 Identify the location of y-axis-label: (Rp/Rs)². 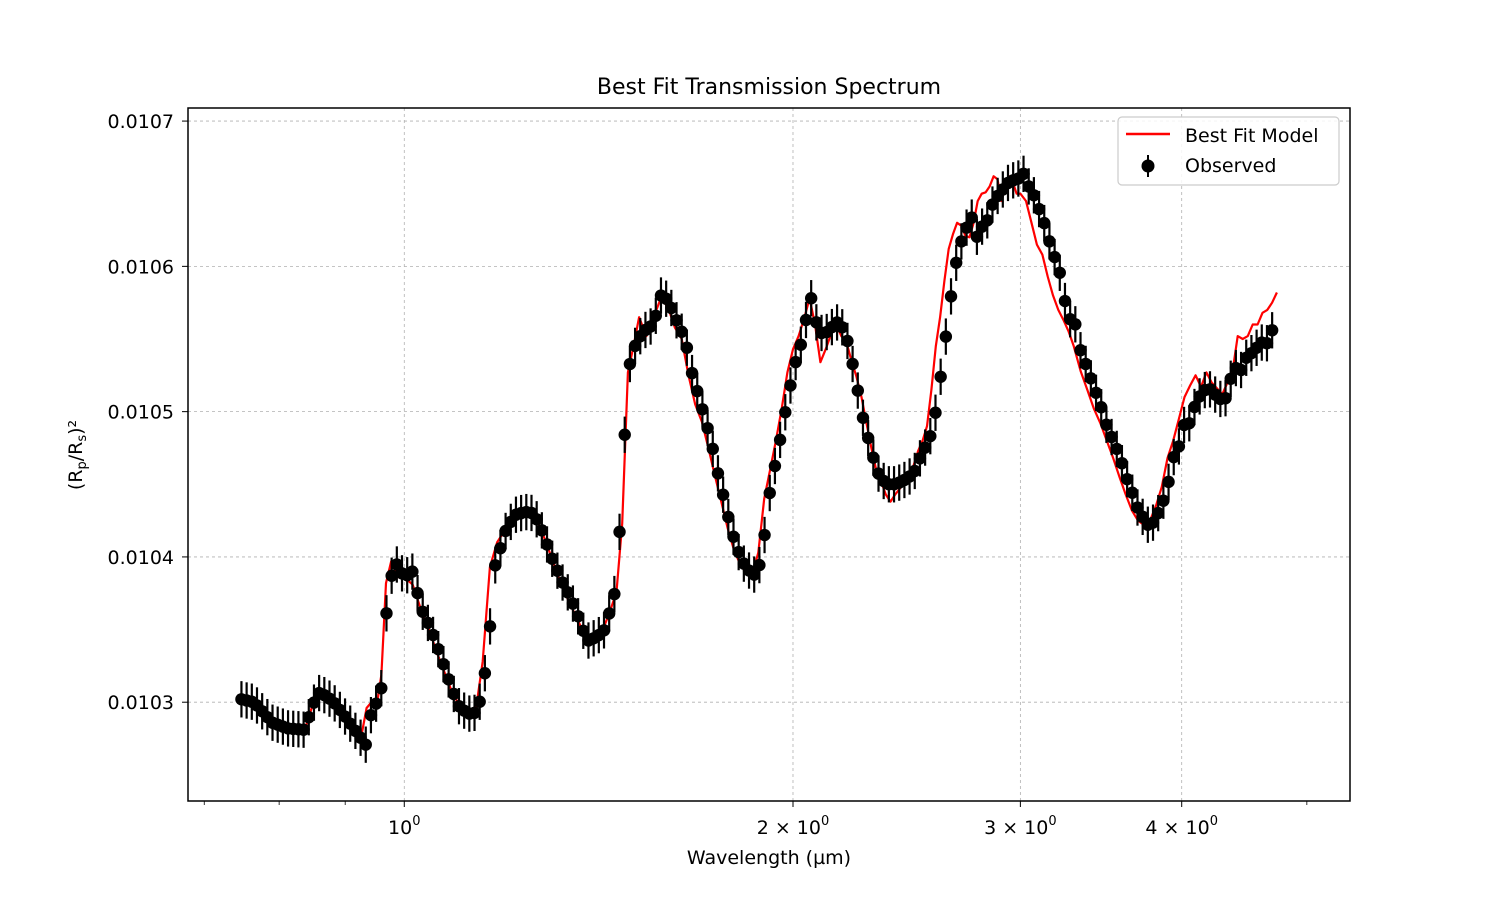
(77, 455).